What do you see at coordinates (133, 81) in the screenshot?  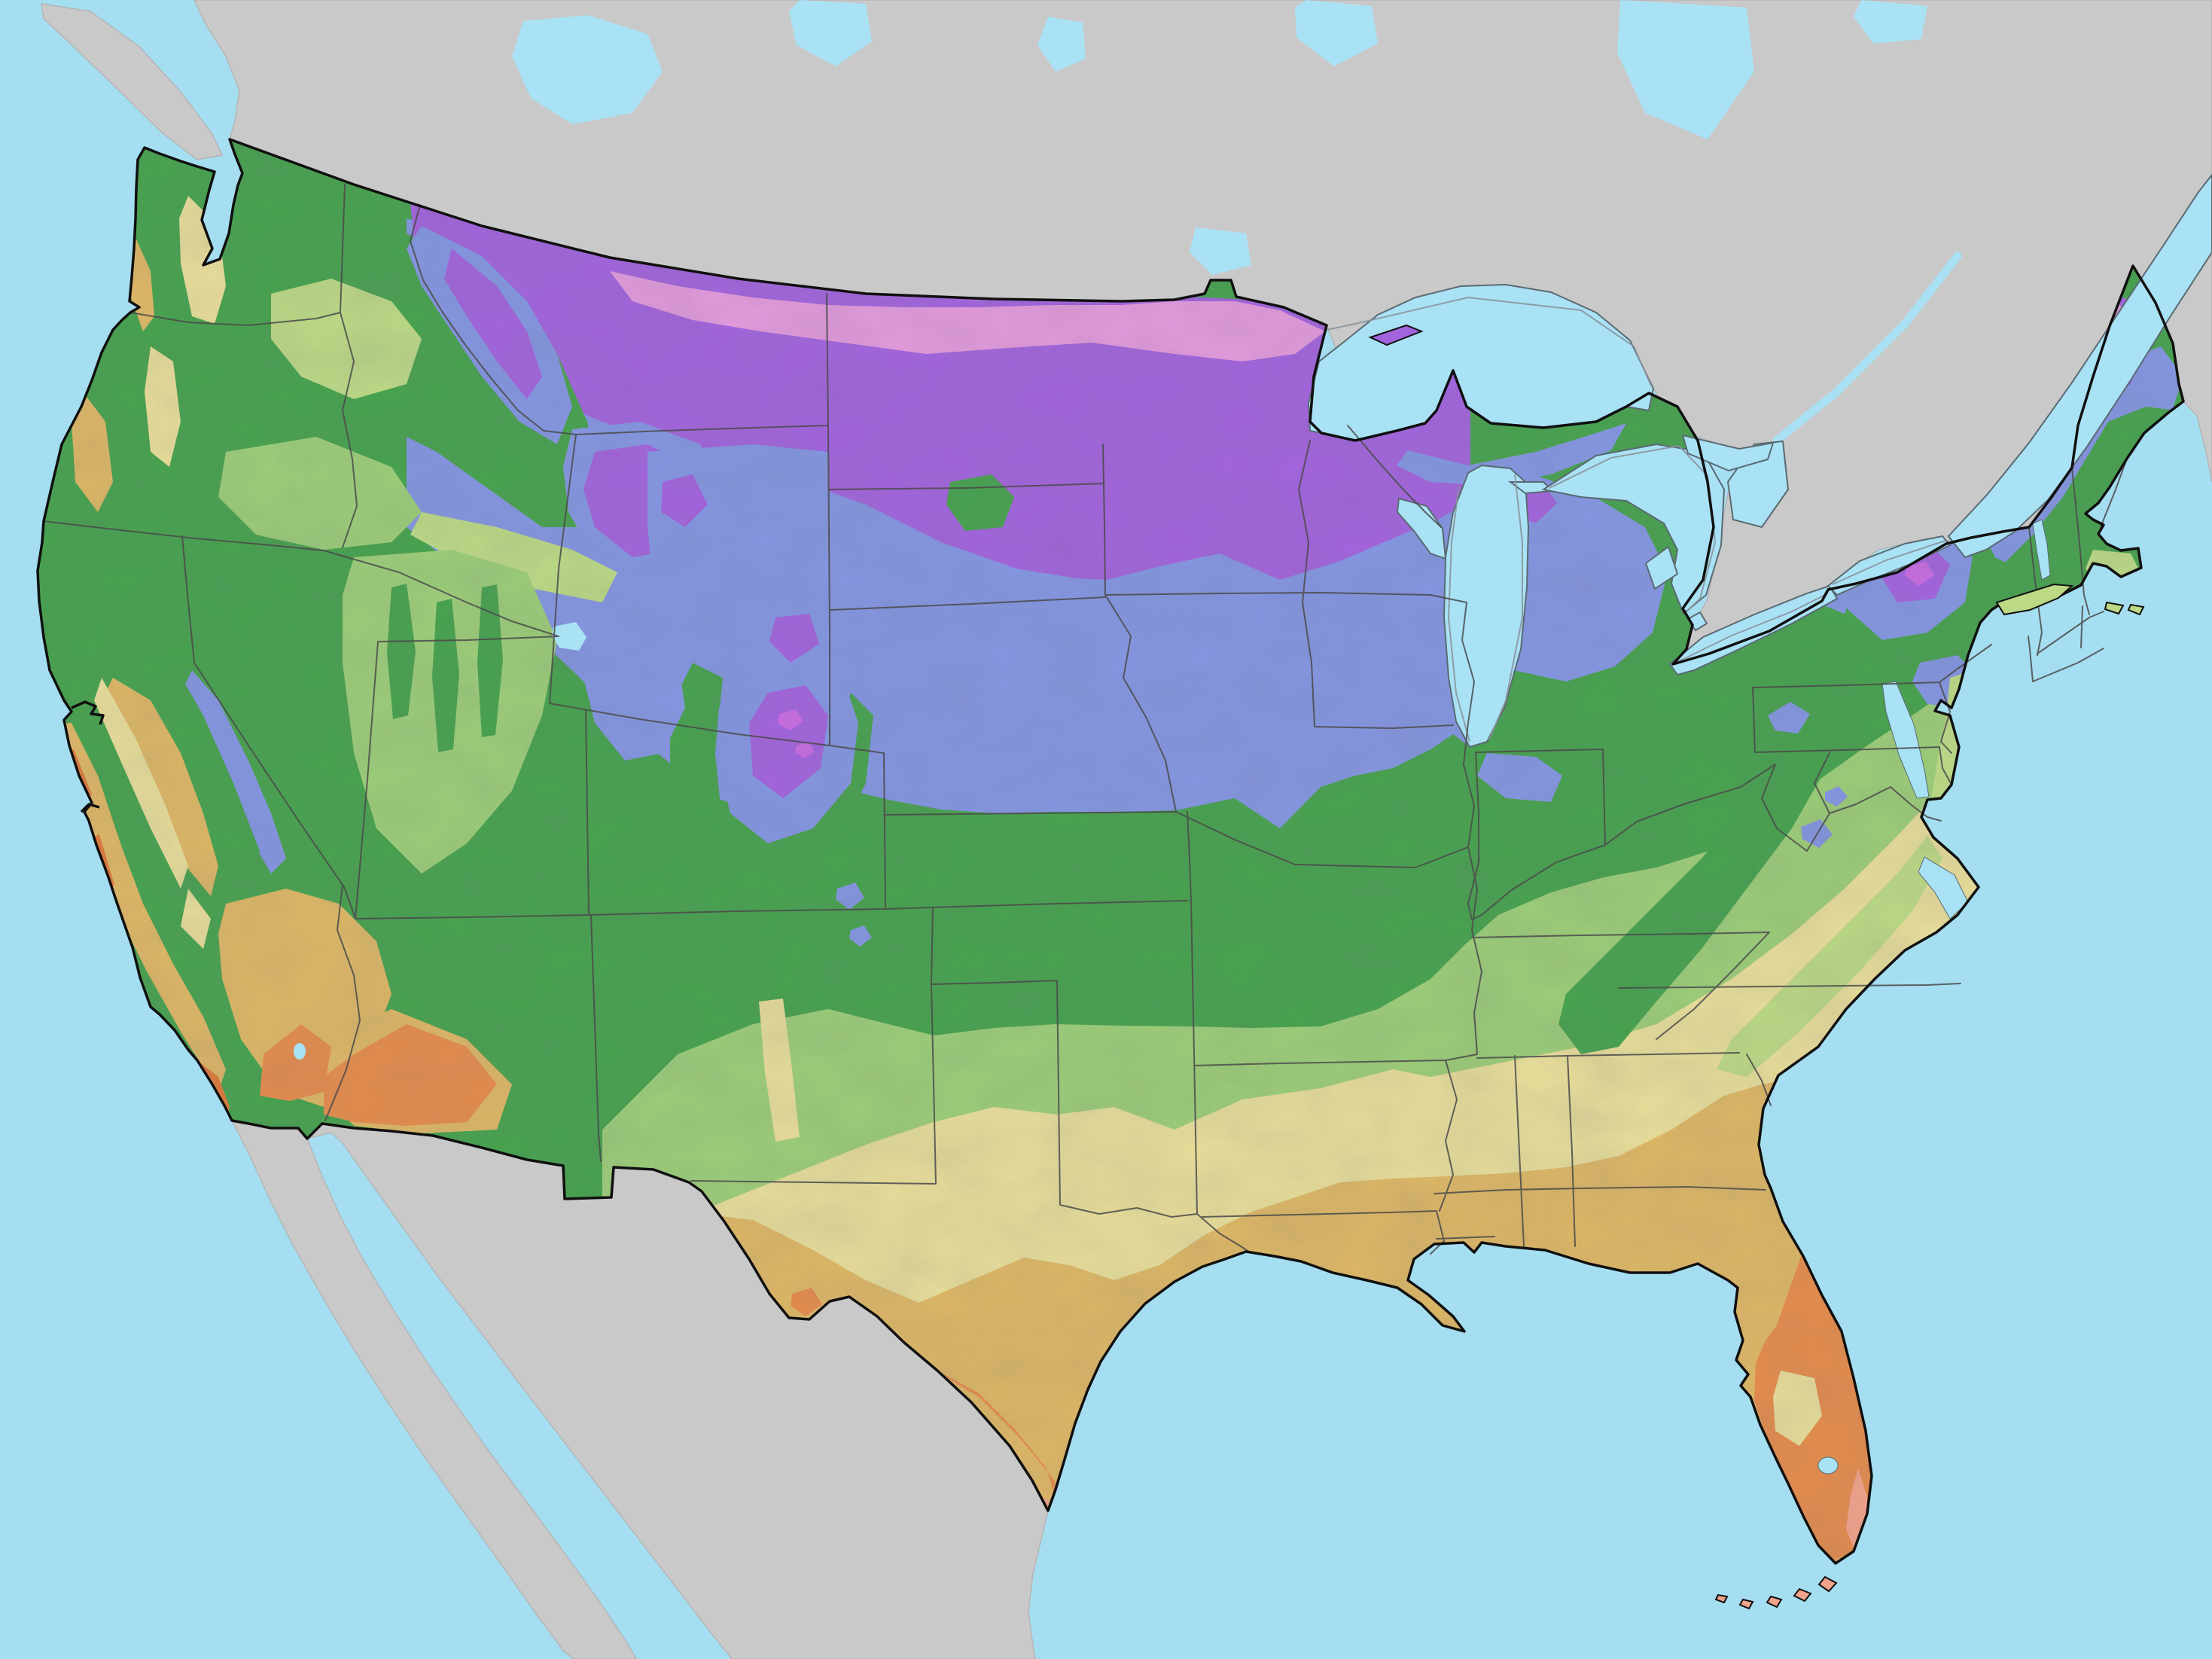 I see `vancouver-island-landmass` at bounding box center [133, 81].